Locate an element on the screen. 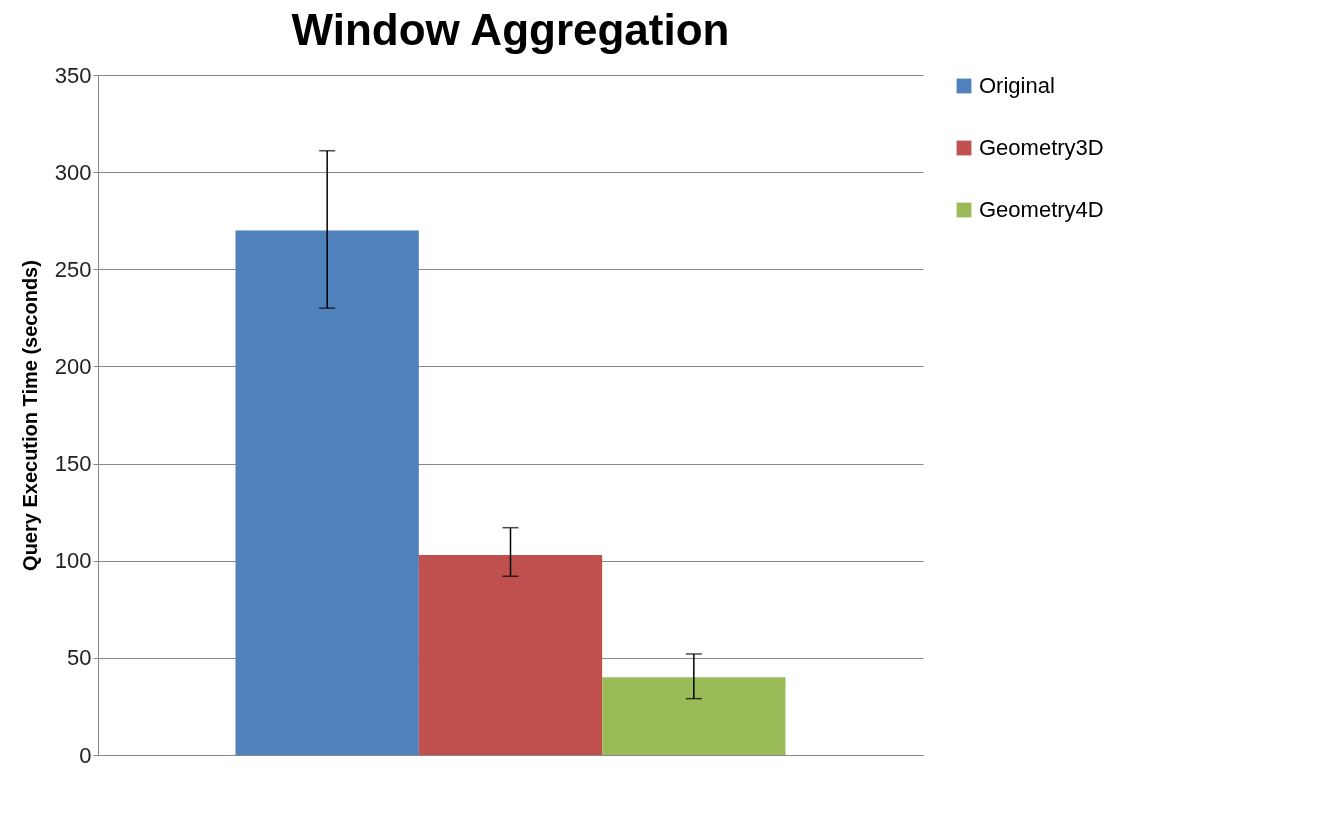  legend-label: Geometry4D is located at coordinates (1041, 209).